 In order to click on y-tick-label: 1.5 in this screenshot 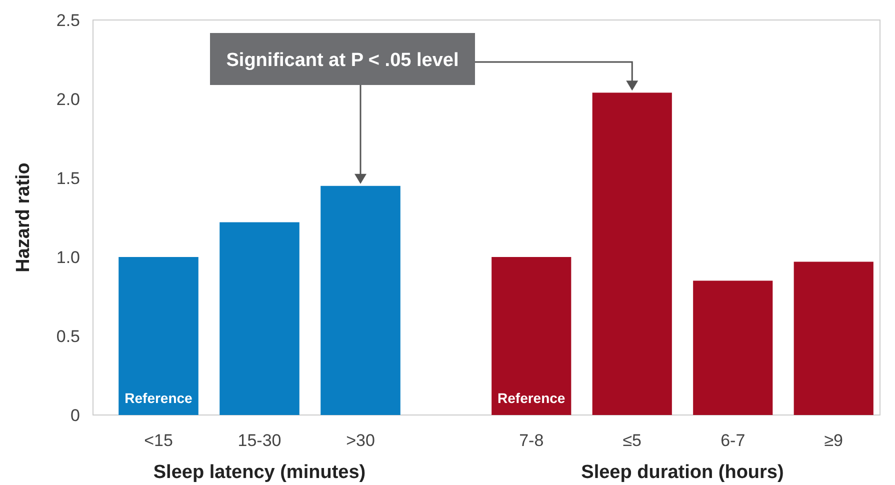, I will do `click(68, 178)`.